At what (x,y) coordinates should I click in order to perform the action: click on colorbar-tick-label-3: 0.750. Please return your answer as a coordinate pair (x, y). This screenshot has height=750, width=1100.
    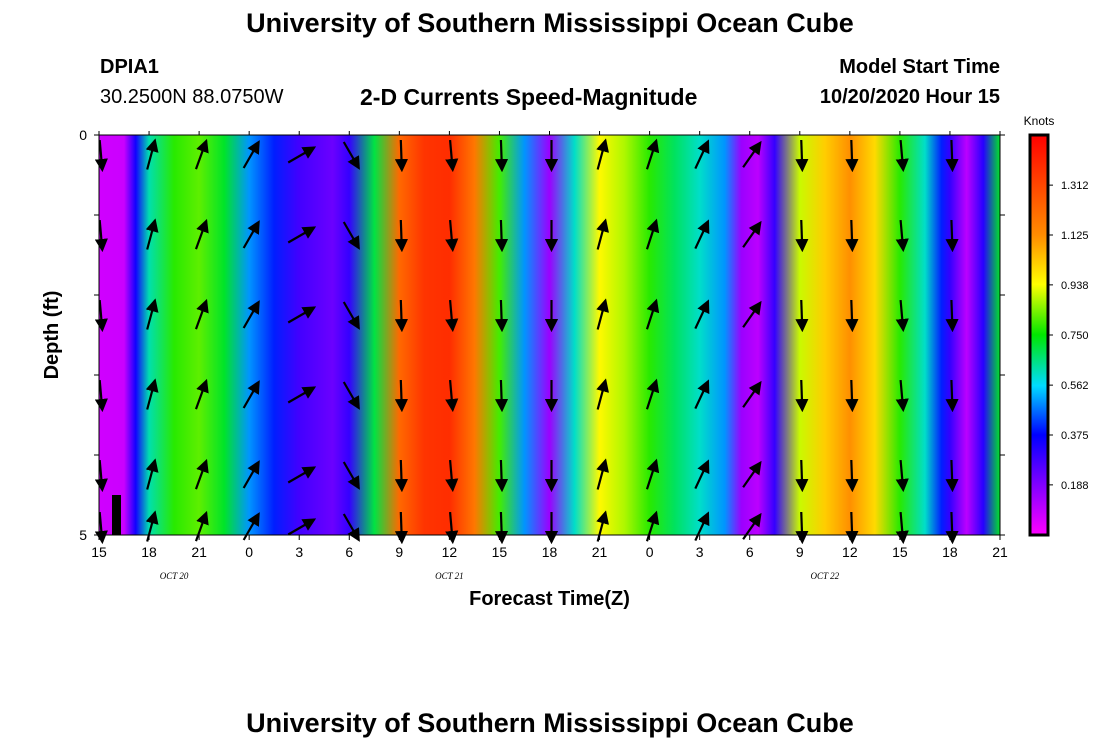
    Looking at the image, I should click on (1075, 336).